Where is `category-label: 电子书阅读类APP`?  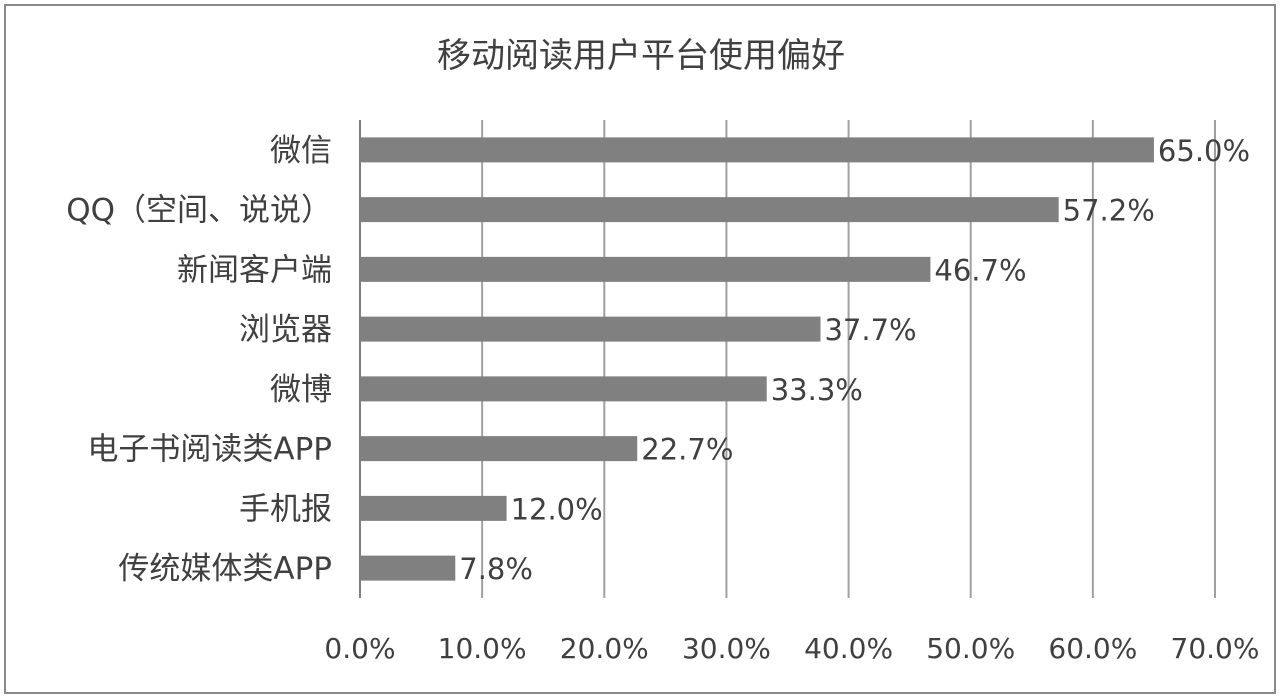
category-label: 电子书阅读类APP is located at coordinates (209, 450).